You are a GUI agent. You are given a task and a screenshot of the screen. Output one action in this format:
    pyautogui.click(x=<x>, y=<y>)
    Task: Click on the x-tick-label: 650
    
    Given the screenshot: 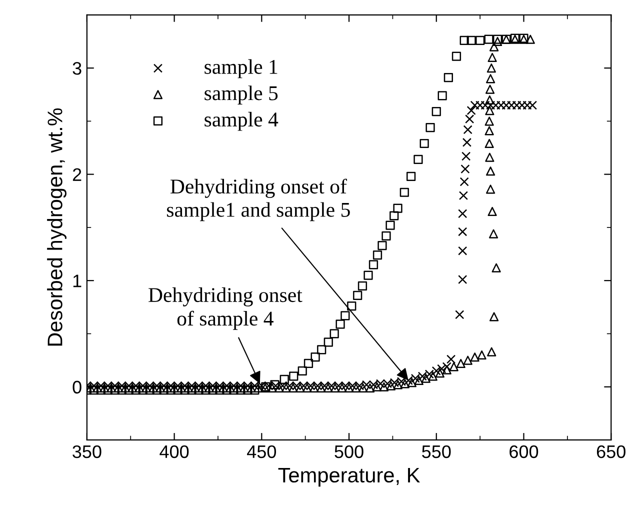 What is the action you would take?
    pyautogui.click(x=611, y=451)
    